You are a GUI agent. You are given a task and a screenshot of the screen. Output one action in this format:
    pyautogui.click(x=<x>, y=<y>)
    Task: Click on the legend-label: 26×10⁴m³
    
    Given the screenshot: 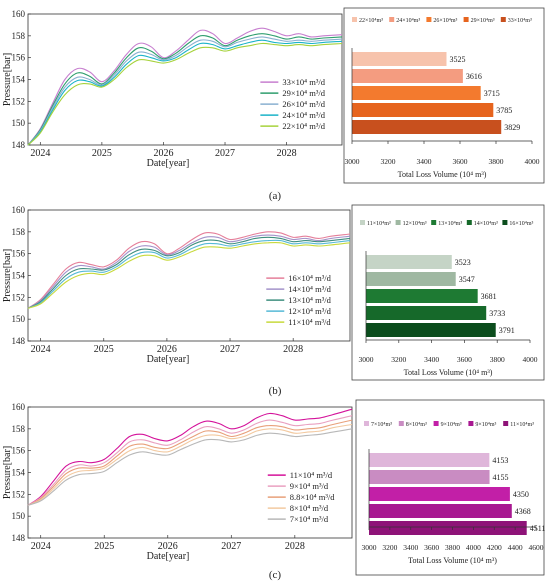 What is the action you would take?
    pyautogui.click(x=445, y=21)
    